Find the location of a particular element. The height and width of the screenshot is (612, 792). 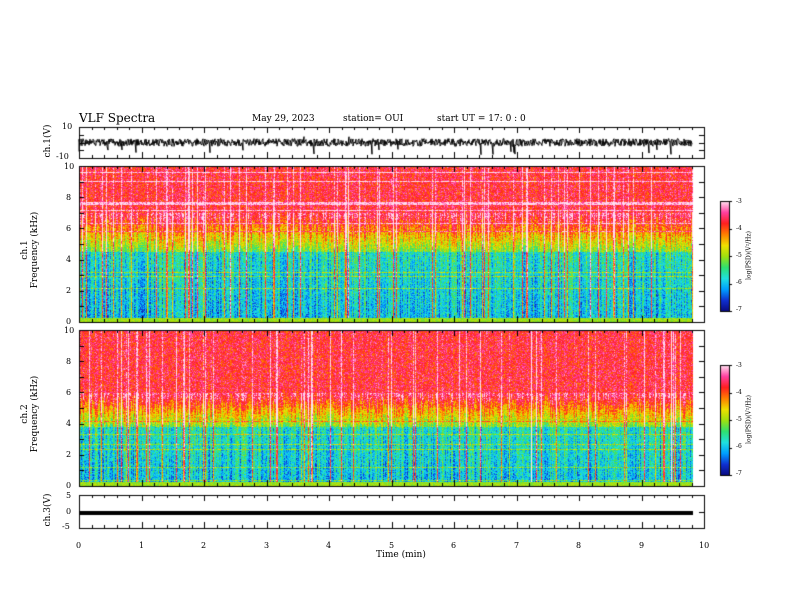

ch1-spec-ylabel-line1: ch.1 is located at coordinates (25, 250).